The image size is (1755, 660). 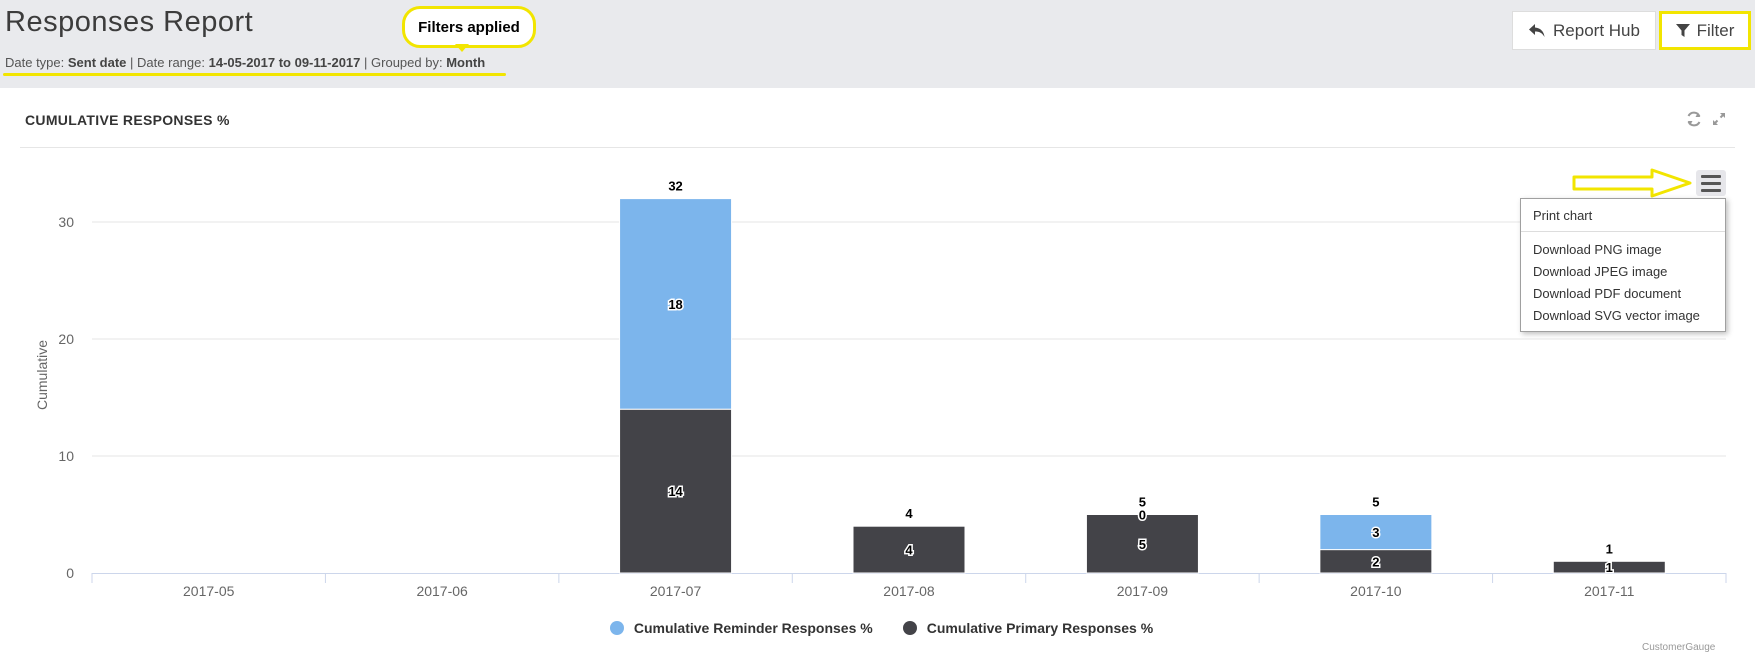 I want to click on chart-context-menu-button, so click(x=1711, y=183).